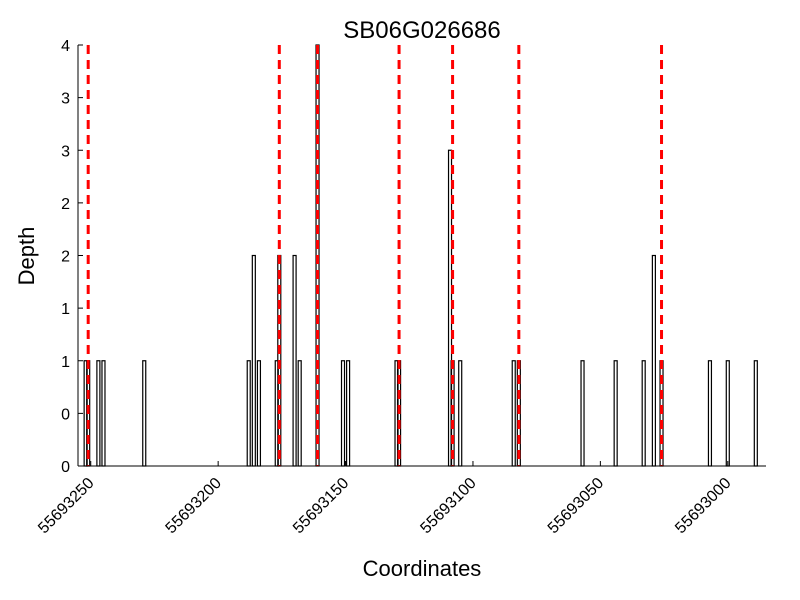 This screenshot has height=600, width=800. What do you see at coordinates (66, 506) in the screenshot?
I see `x-tick-label-0: 55693250` at bounding box center [66, 506].